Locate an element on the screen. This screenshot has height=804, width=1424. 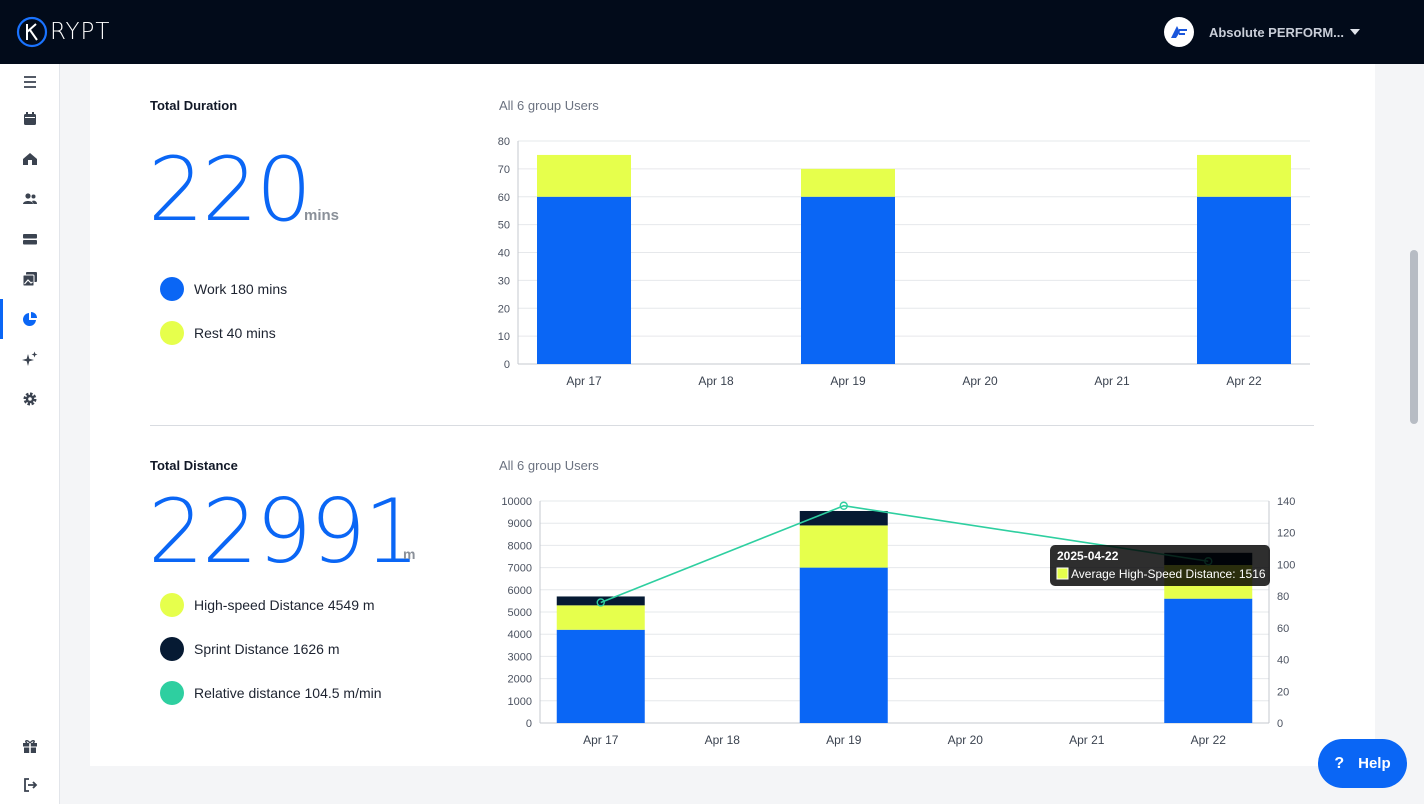
distance-group-label: All 6 group Users is located at coordinates (549, 465).